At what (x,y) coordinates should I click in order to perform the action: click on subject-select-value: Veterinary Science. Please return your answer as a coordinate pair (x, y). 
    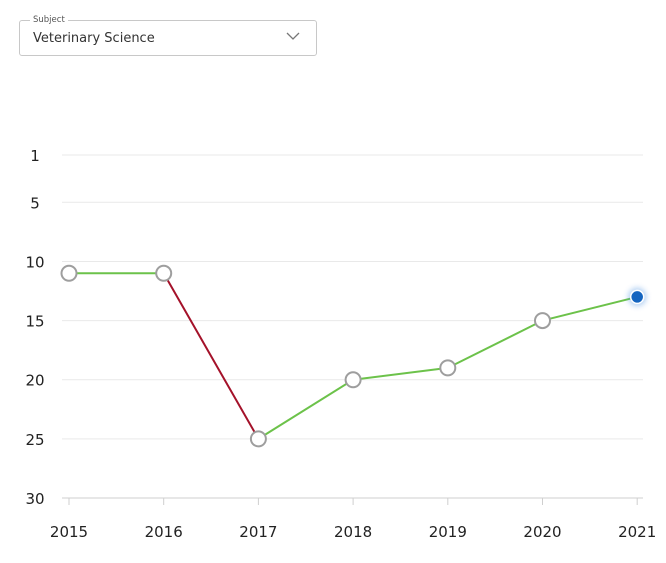
    Looking at the image, I should click on (94, 38).